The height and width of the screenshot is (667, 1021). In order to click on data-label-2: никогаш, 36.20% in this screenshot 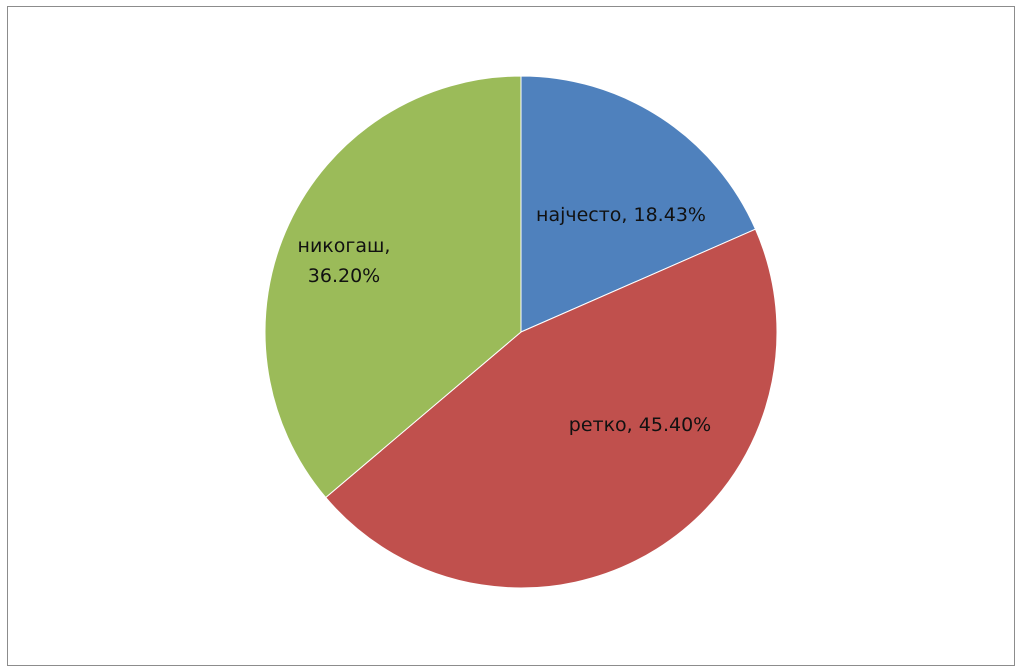, I will do `click(344, 261)`.